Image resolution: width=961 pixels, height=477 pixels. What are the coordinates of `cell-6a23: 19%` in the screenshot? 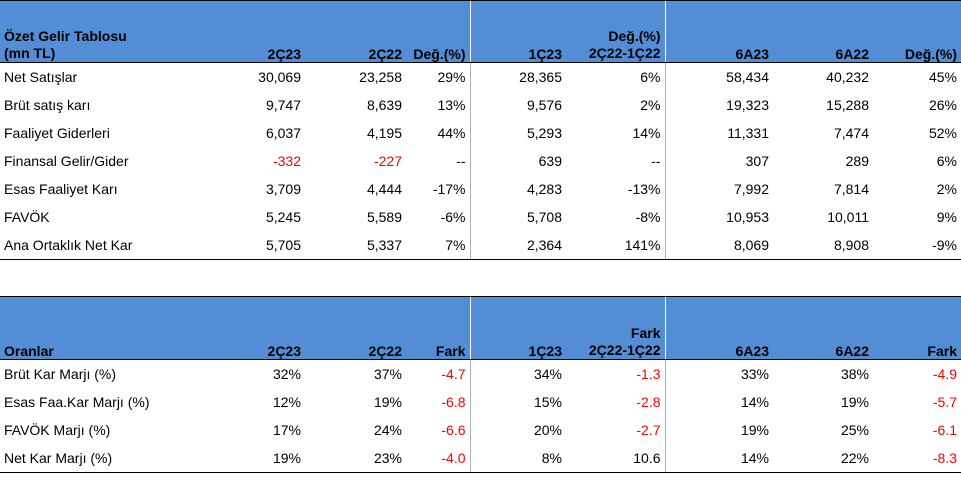 It's located at (754, 430).